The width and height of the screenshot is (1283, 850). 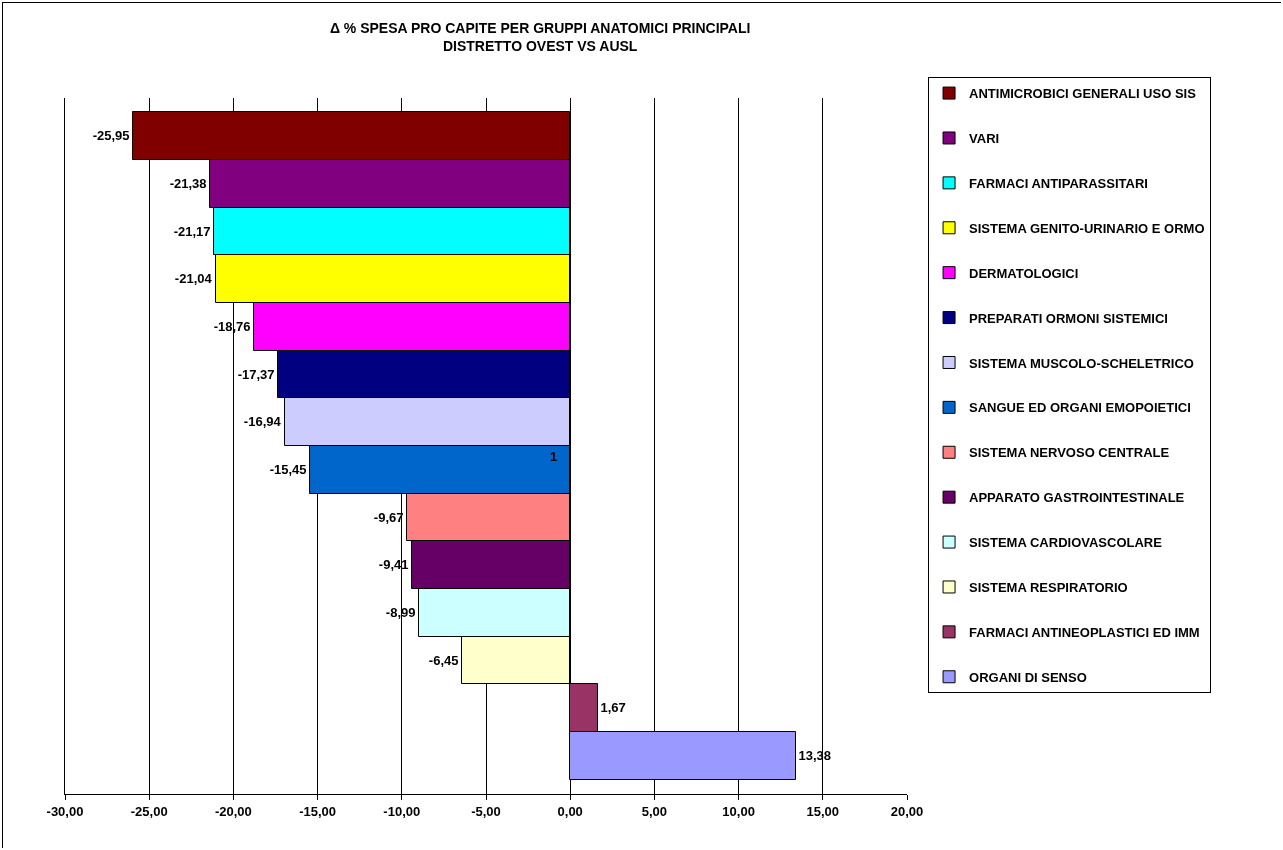 I want to click on annotation: 1, so click(x=554, y=456).